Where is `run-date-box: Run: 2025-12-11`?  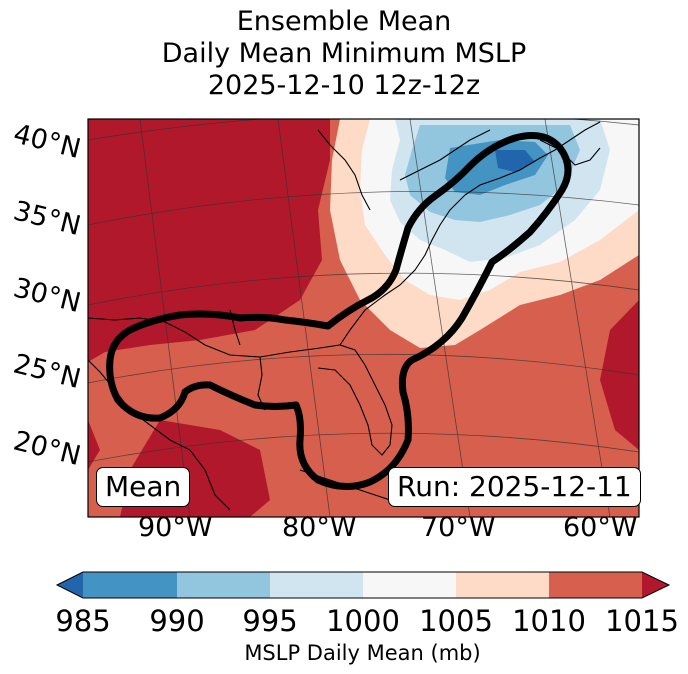
run-date-box: Run: 2025-12-11 is located at coordinates (514, 487).